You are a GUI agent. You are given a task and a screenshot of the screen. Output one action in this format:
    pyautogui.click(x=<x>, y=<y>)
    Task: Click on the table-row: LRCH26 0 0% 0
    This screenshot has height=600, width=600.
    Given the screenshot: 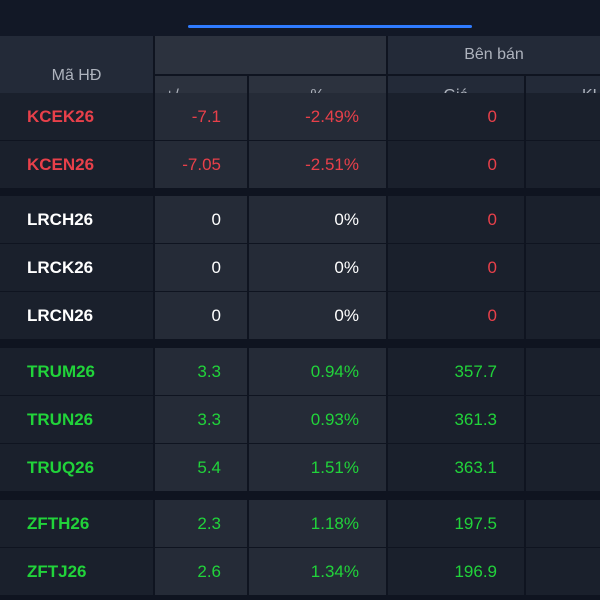 What is the action you would take?
    pyautogui.click(x=300, y=219)
    